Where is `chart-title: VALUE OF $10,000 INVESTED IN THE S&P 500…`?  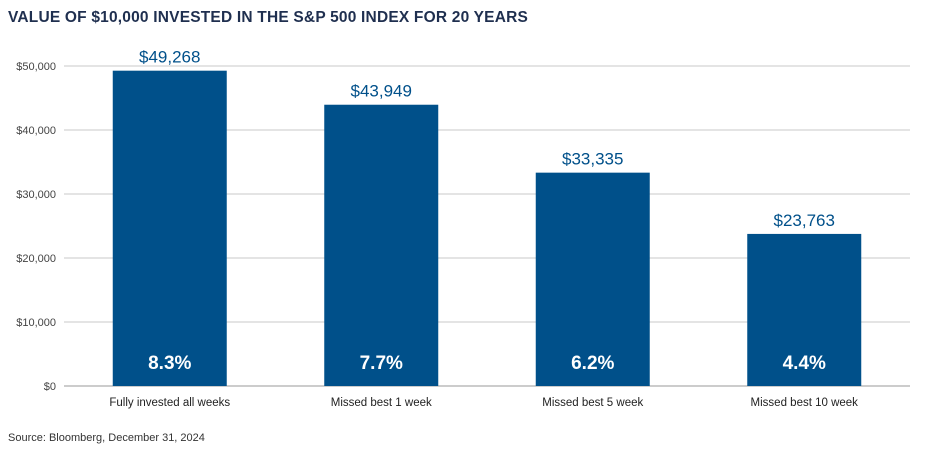
chart-title: VALUE OF $10,000 INVESTED IN THE S&P 500… is located at coordinates (268, 17).